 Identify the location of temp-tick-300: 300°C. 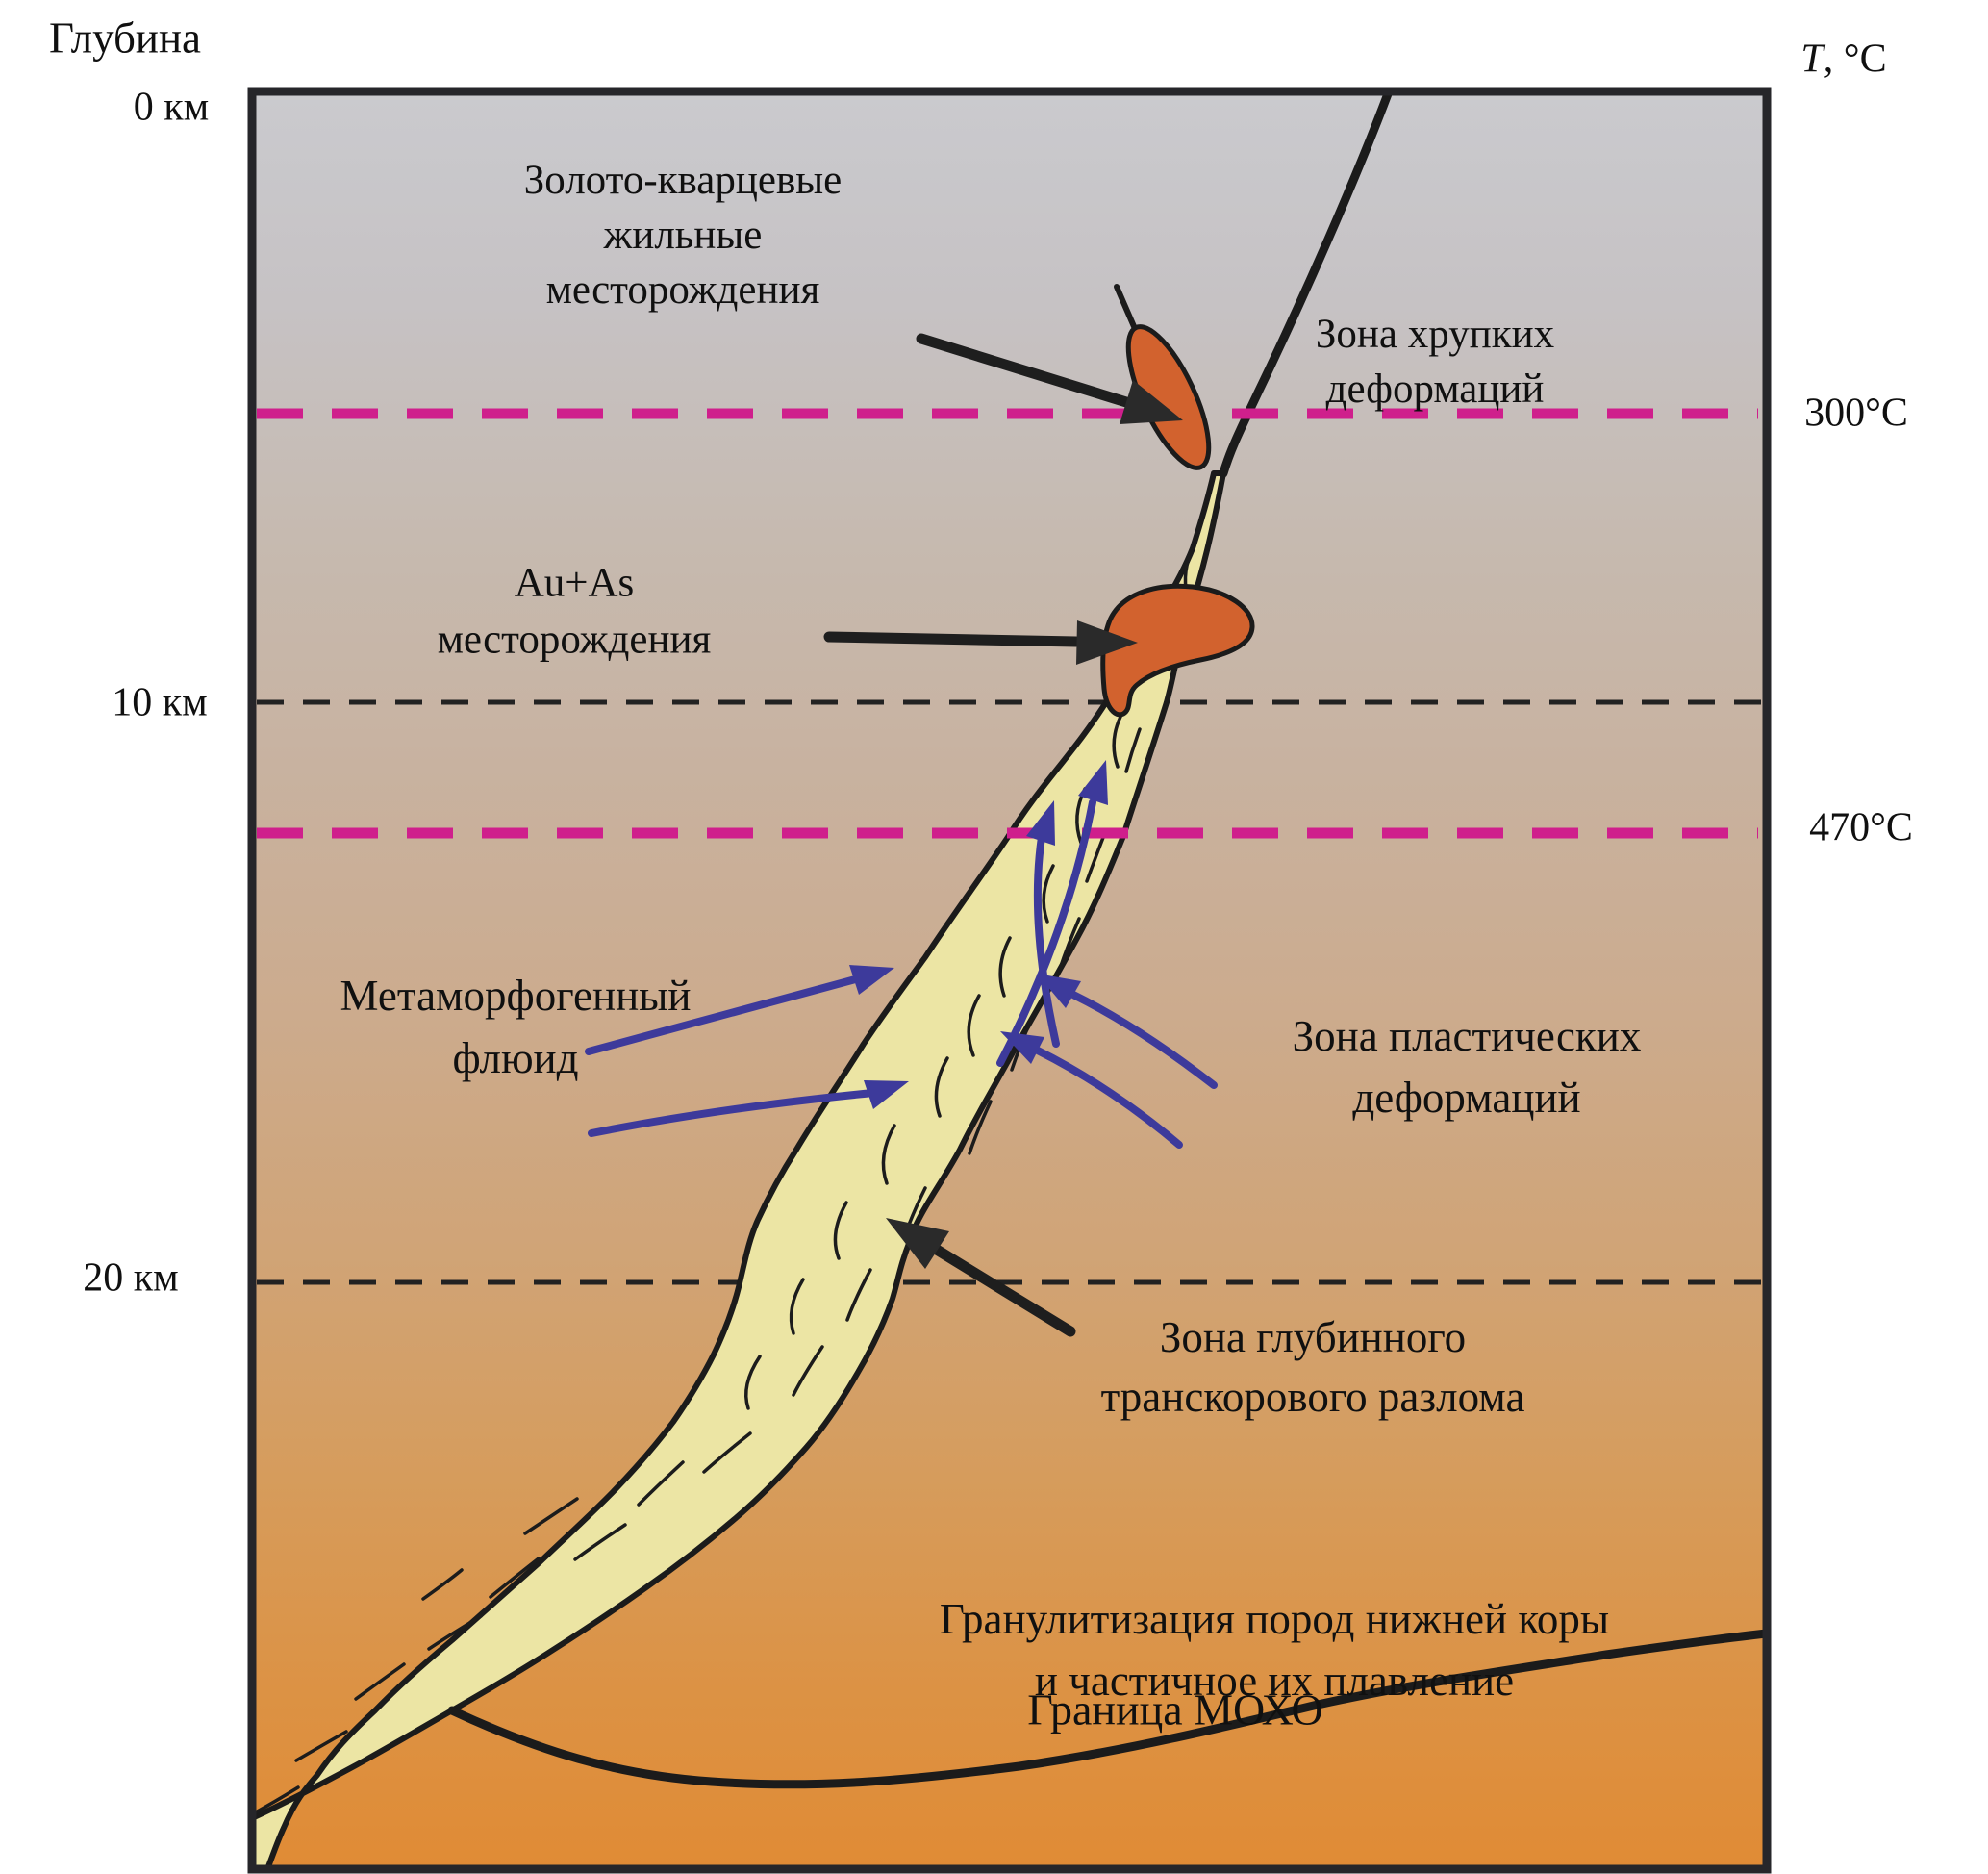
(1856, 414).